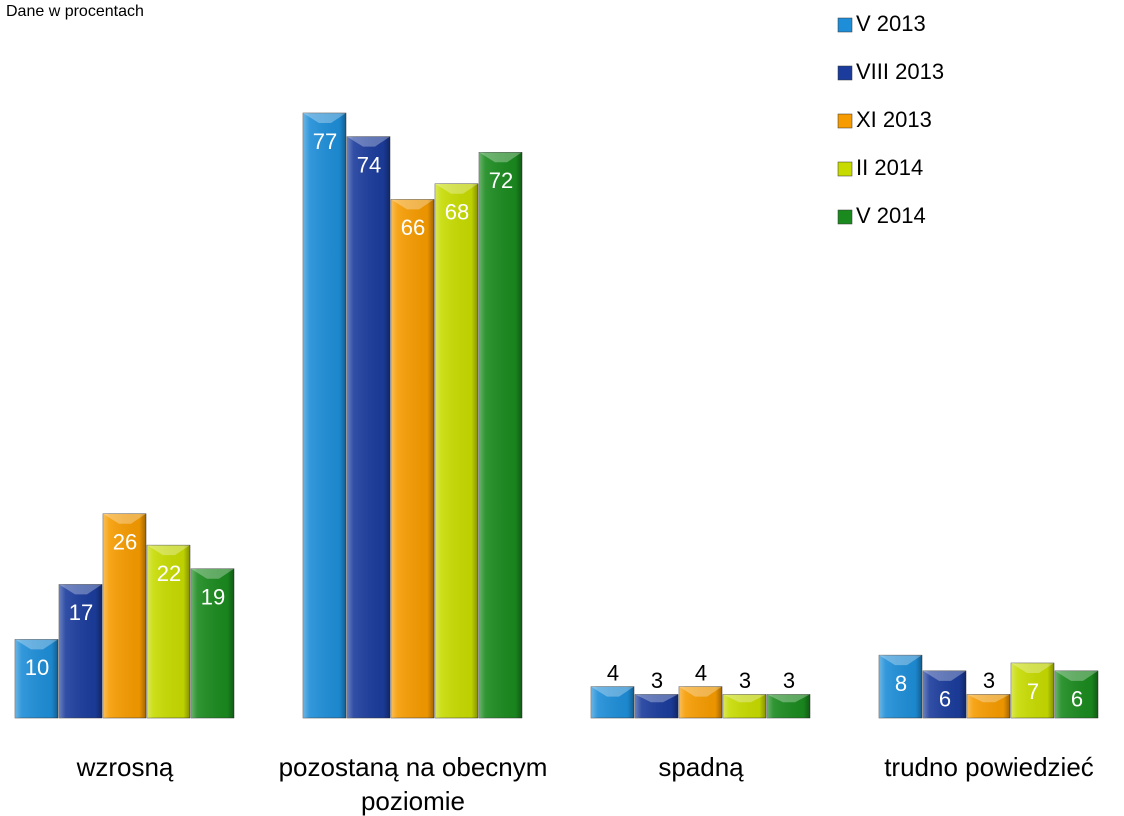  What do you see at coordinates (457, 212) in the screenshot?
I see `value-label: 68` at bounding box center [457, 212].